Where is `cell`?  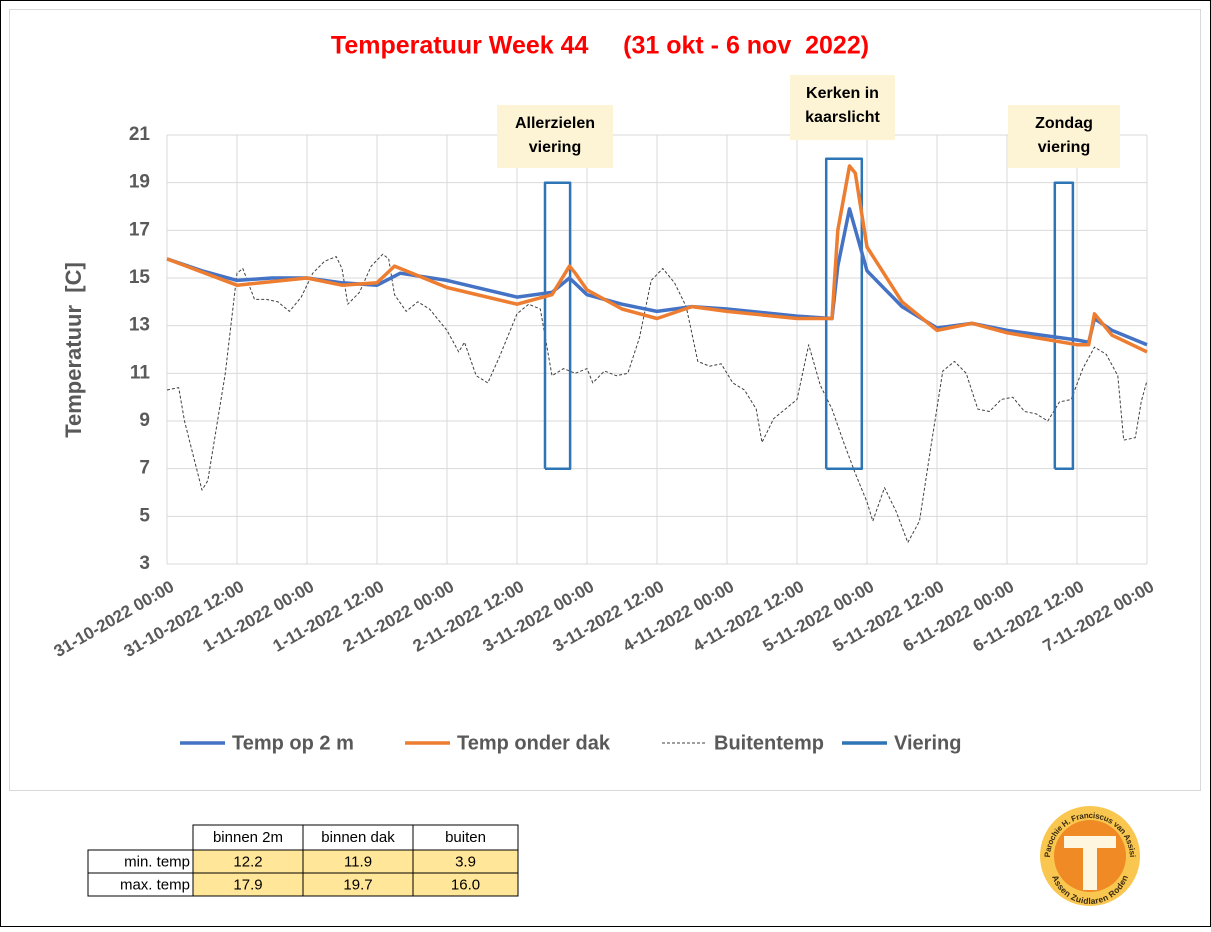 cell is located at coordinates (465, 884).